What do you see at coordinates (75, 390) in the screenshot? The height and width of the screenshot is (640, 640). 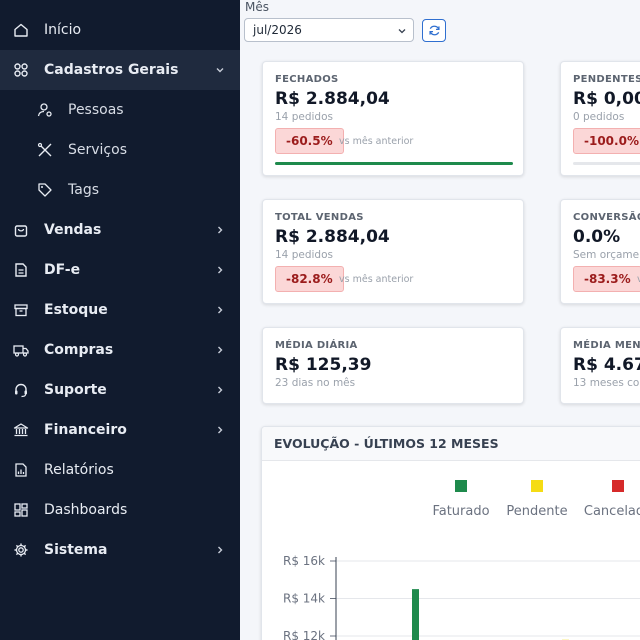 I see `sidebar-item-label: Suporte` at bounding box center [75, 390].